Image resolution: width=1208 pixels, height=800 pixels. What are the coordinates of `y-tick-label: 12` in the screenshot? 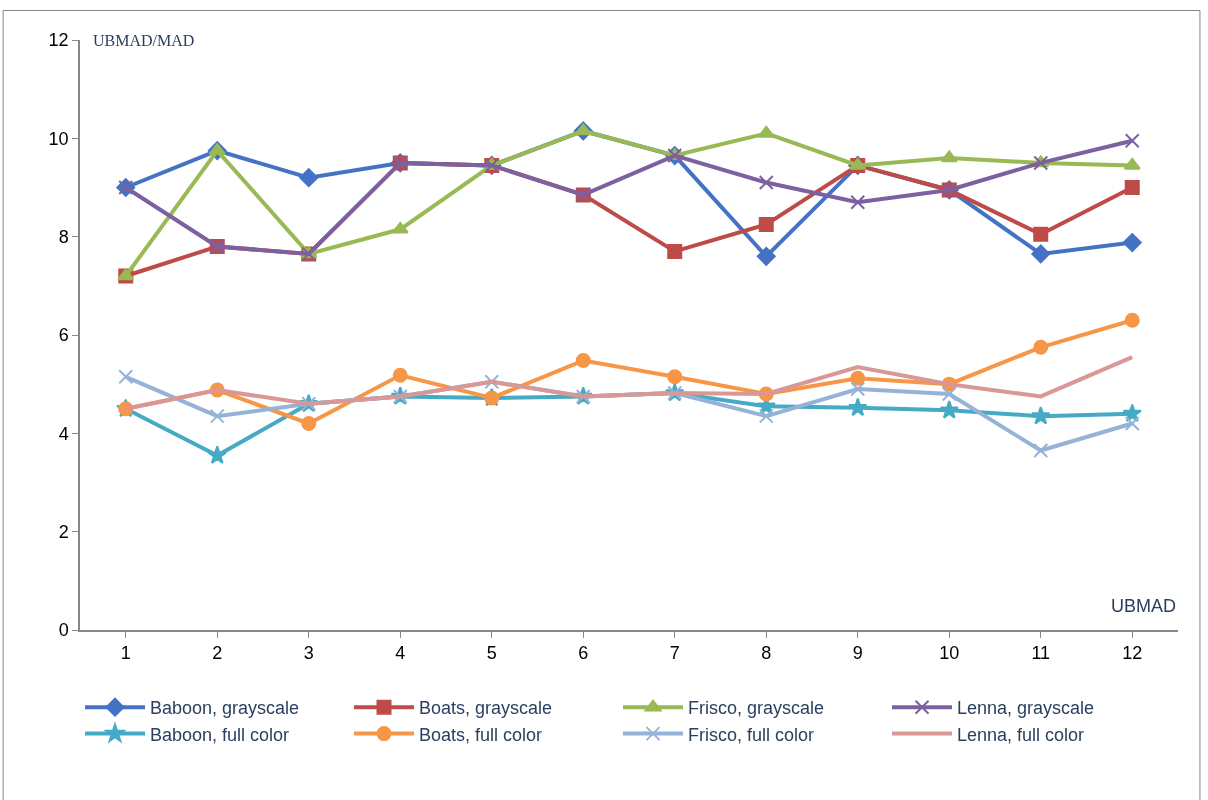 It's located at (58, 40).